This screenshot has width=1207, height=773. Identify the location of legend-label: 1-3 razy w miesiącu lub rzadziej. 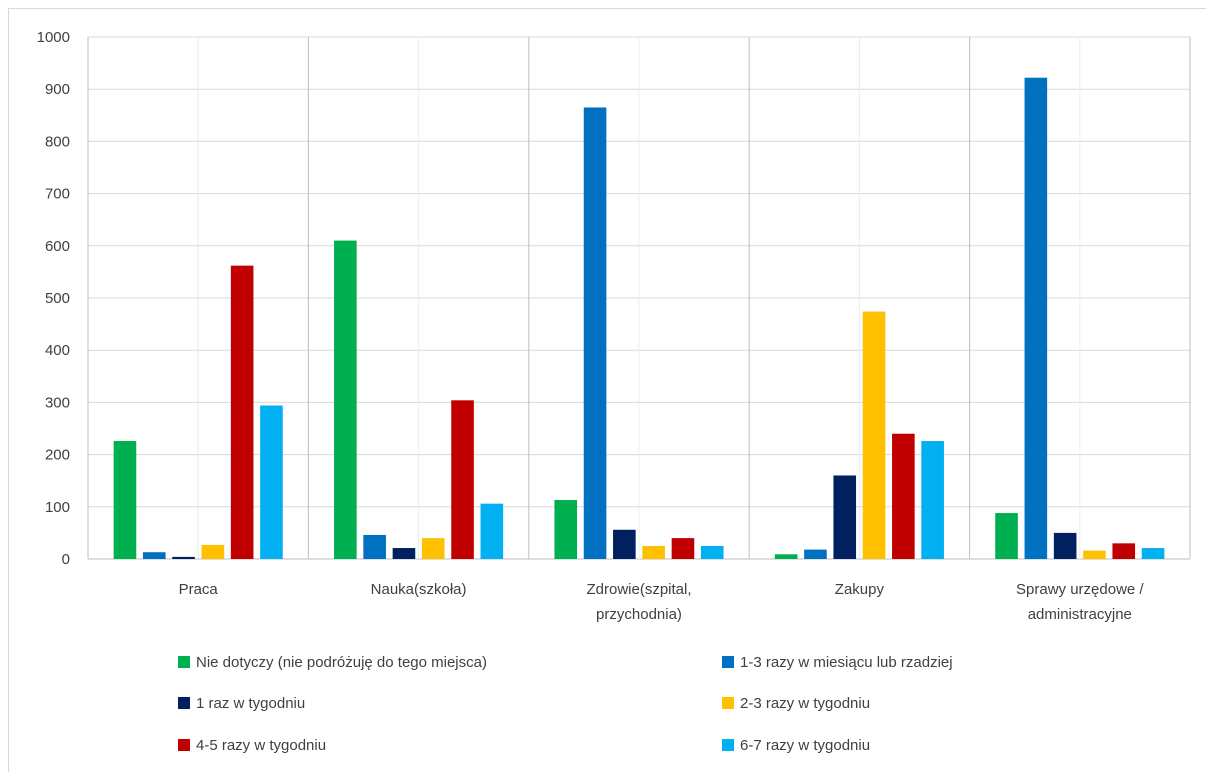
(846, 662).